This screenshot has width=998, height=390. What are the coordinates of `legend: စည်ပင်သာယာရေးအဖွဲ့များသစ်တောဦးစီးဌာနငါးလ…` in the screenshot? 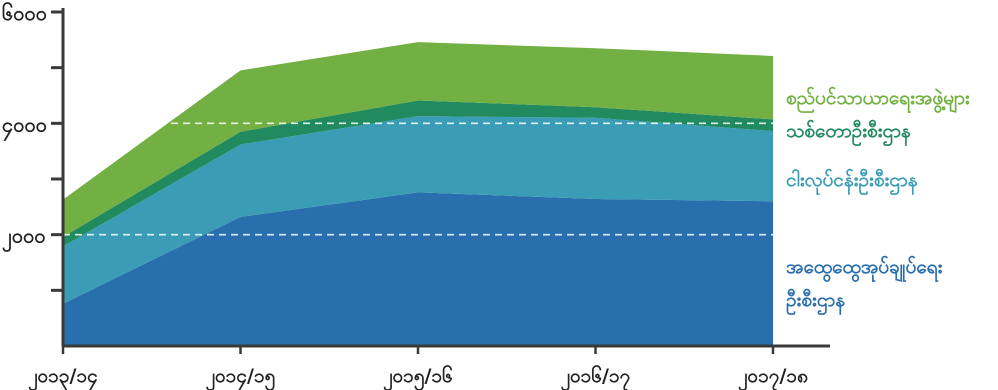 It's located at (878, 200).